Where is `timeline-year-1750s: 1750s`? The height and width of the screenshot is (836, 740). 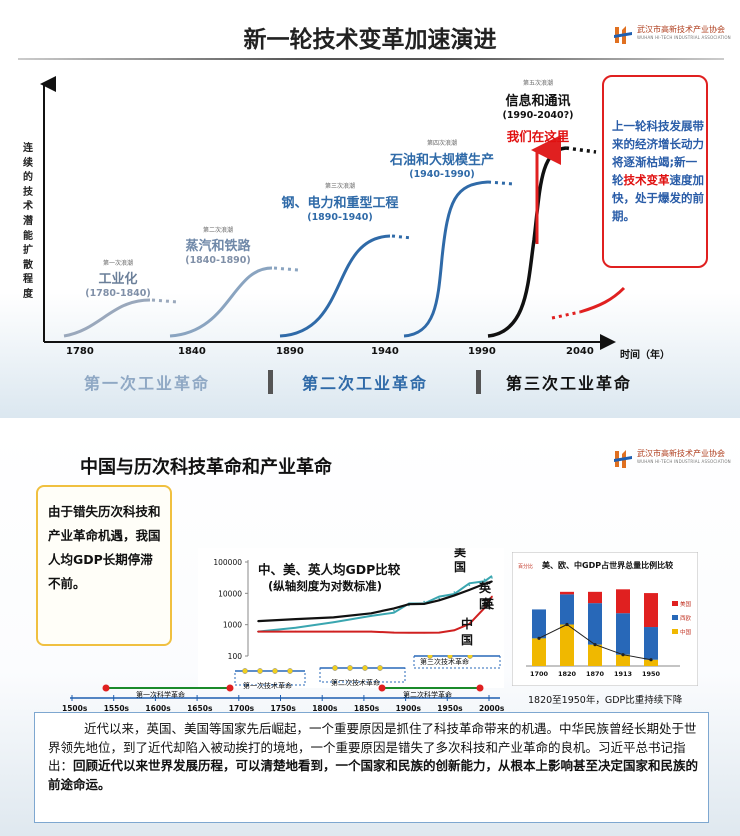 timeline-year-1750s: 1750s is located at coordinates (283, 708).